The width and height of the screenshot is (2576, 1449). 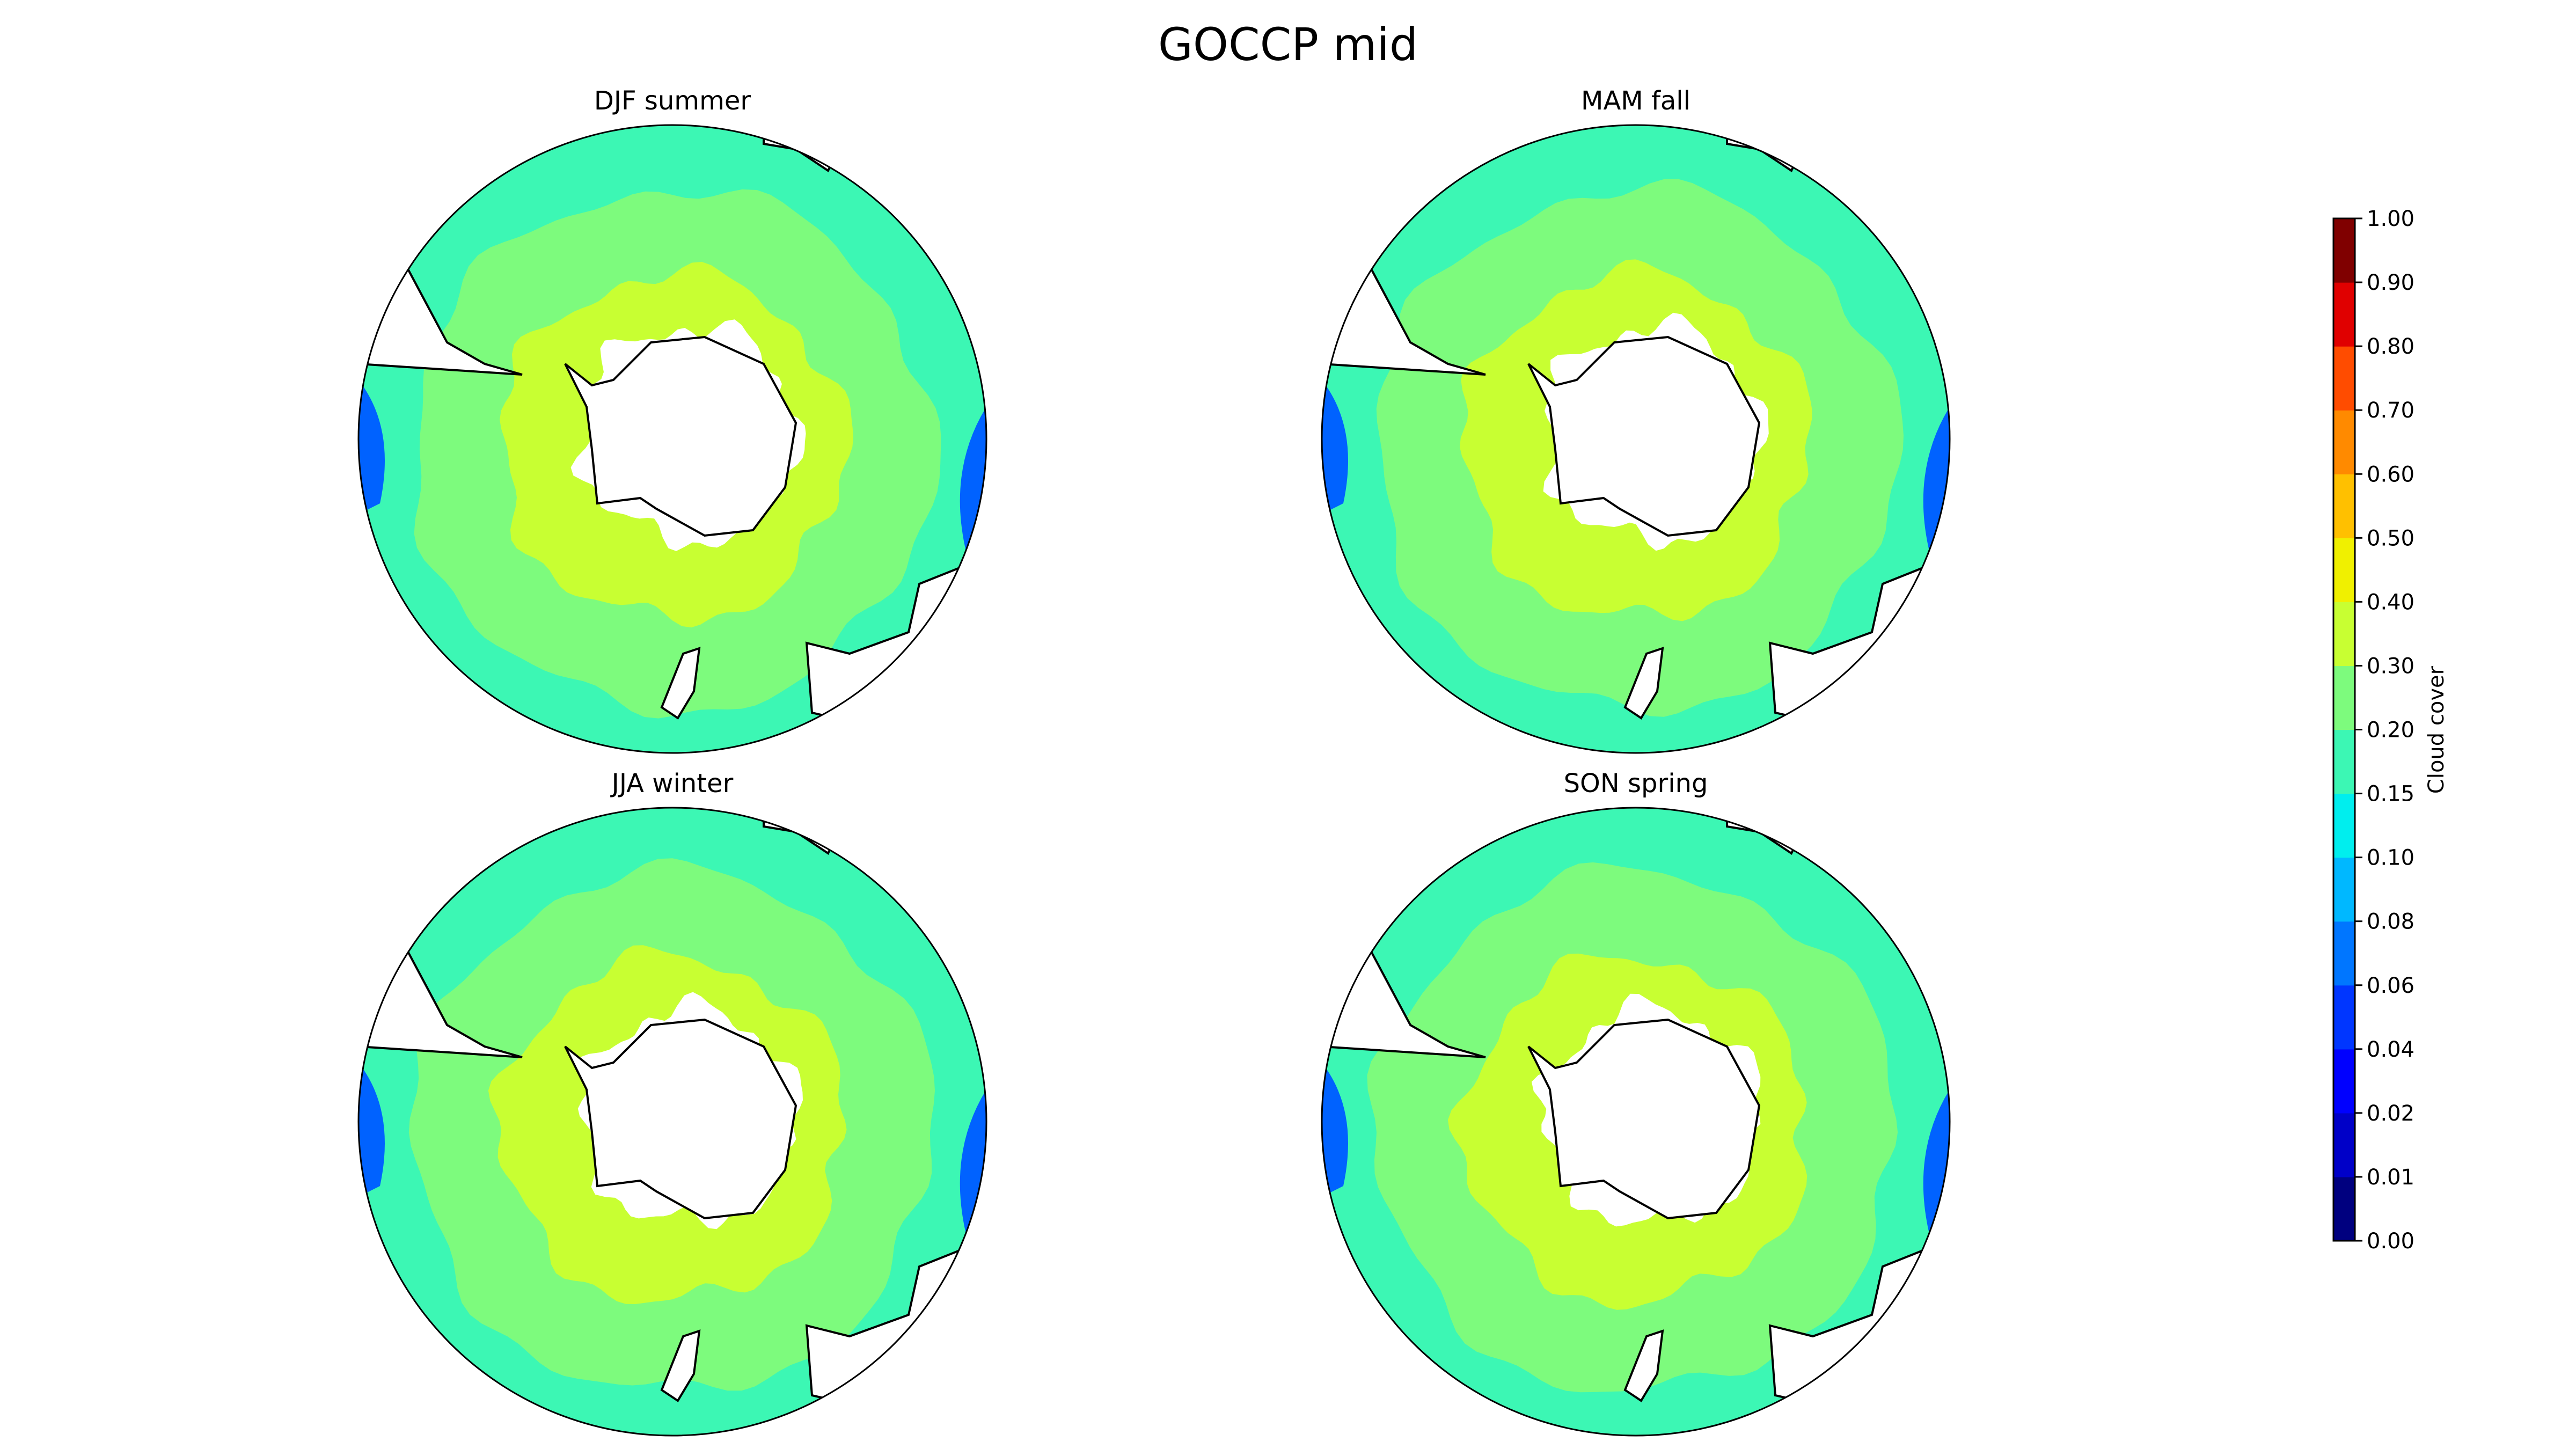 I want to click on colorbar-label: Cloud cover, so click(x=2436, y=730).